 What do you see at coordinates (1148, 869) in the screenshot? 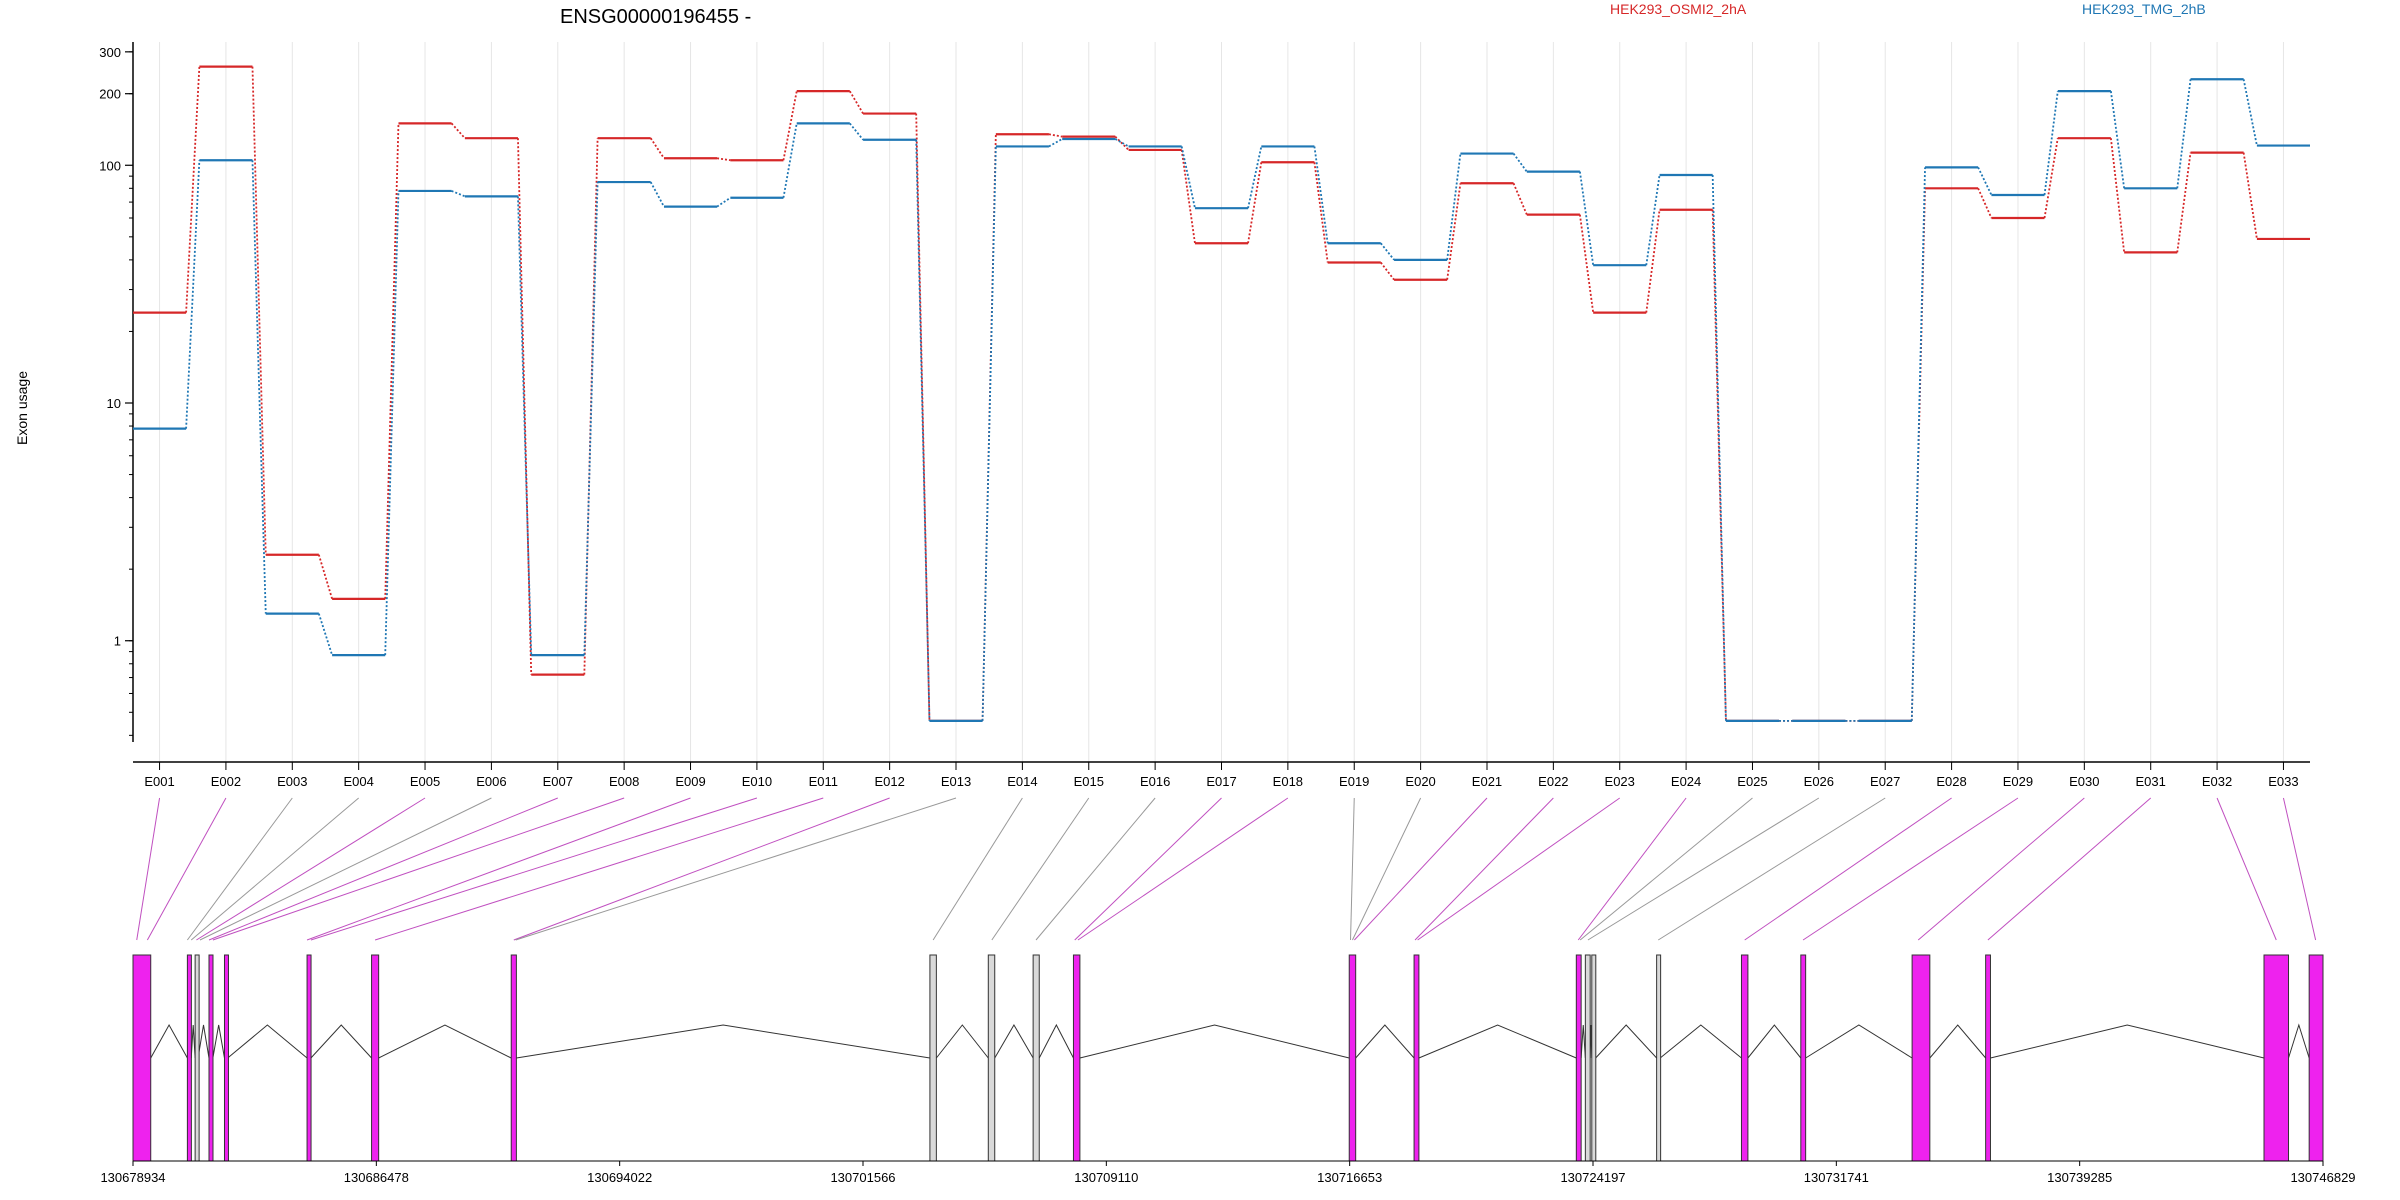
I see `connector-e017` at bounding box center [1148, 869].